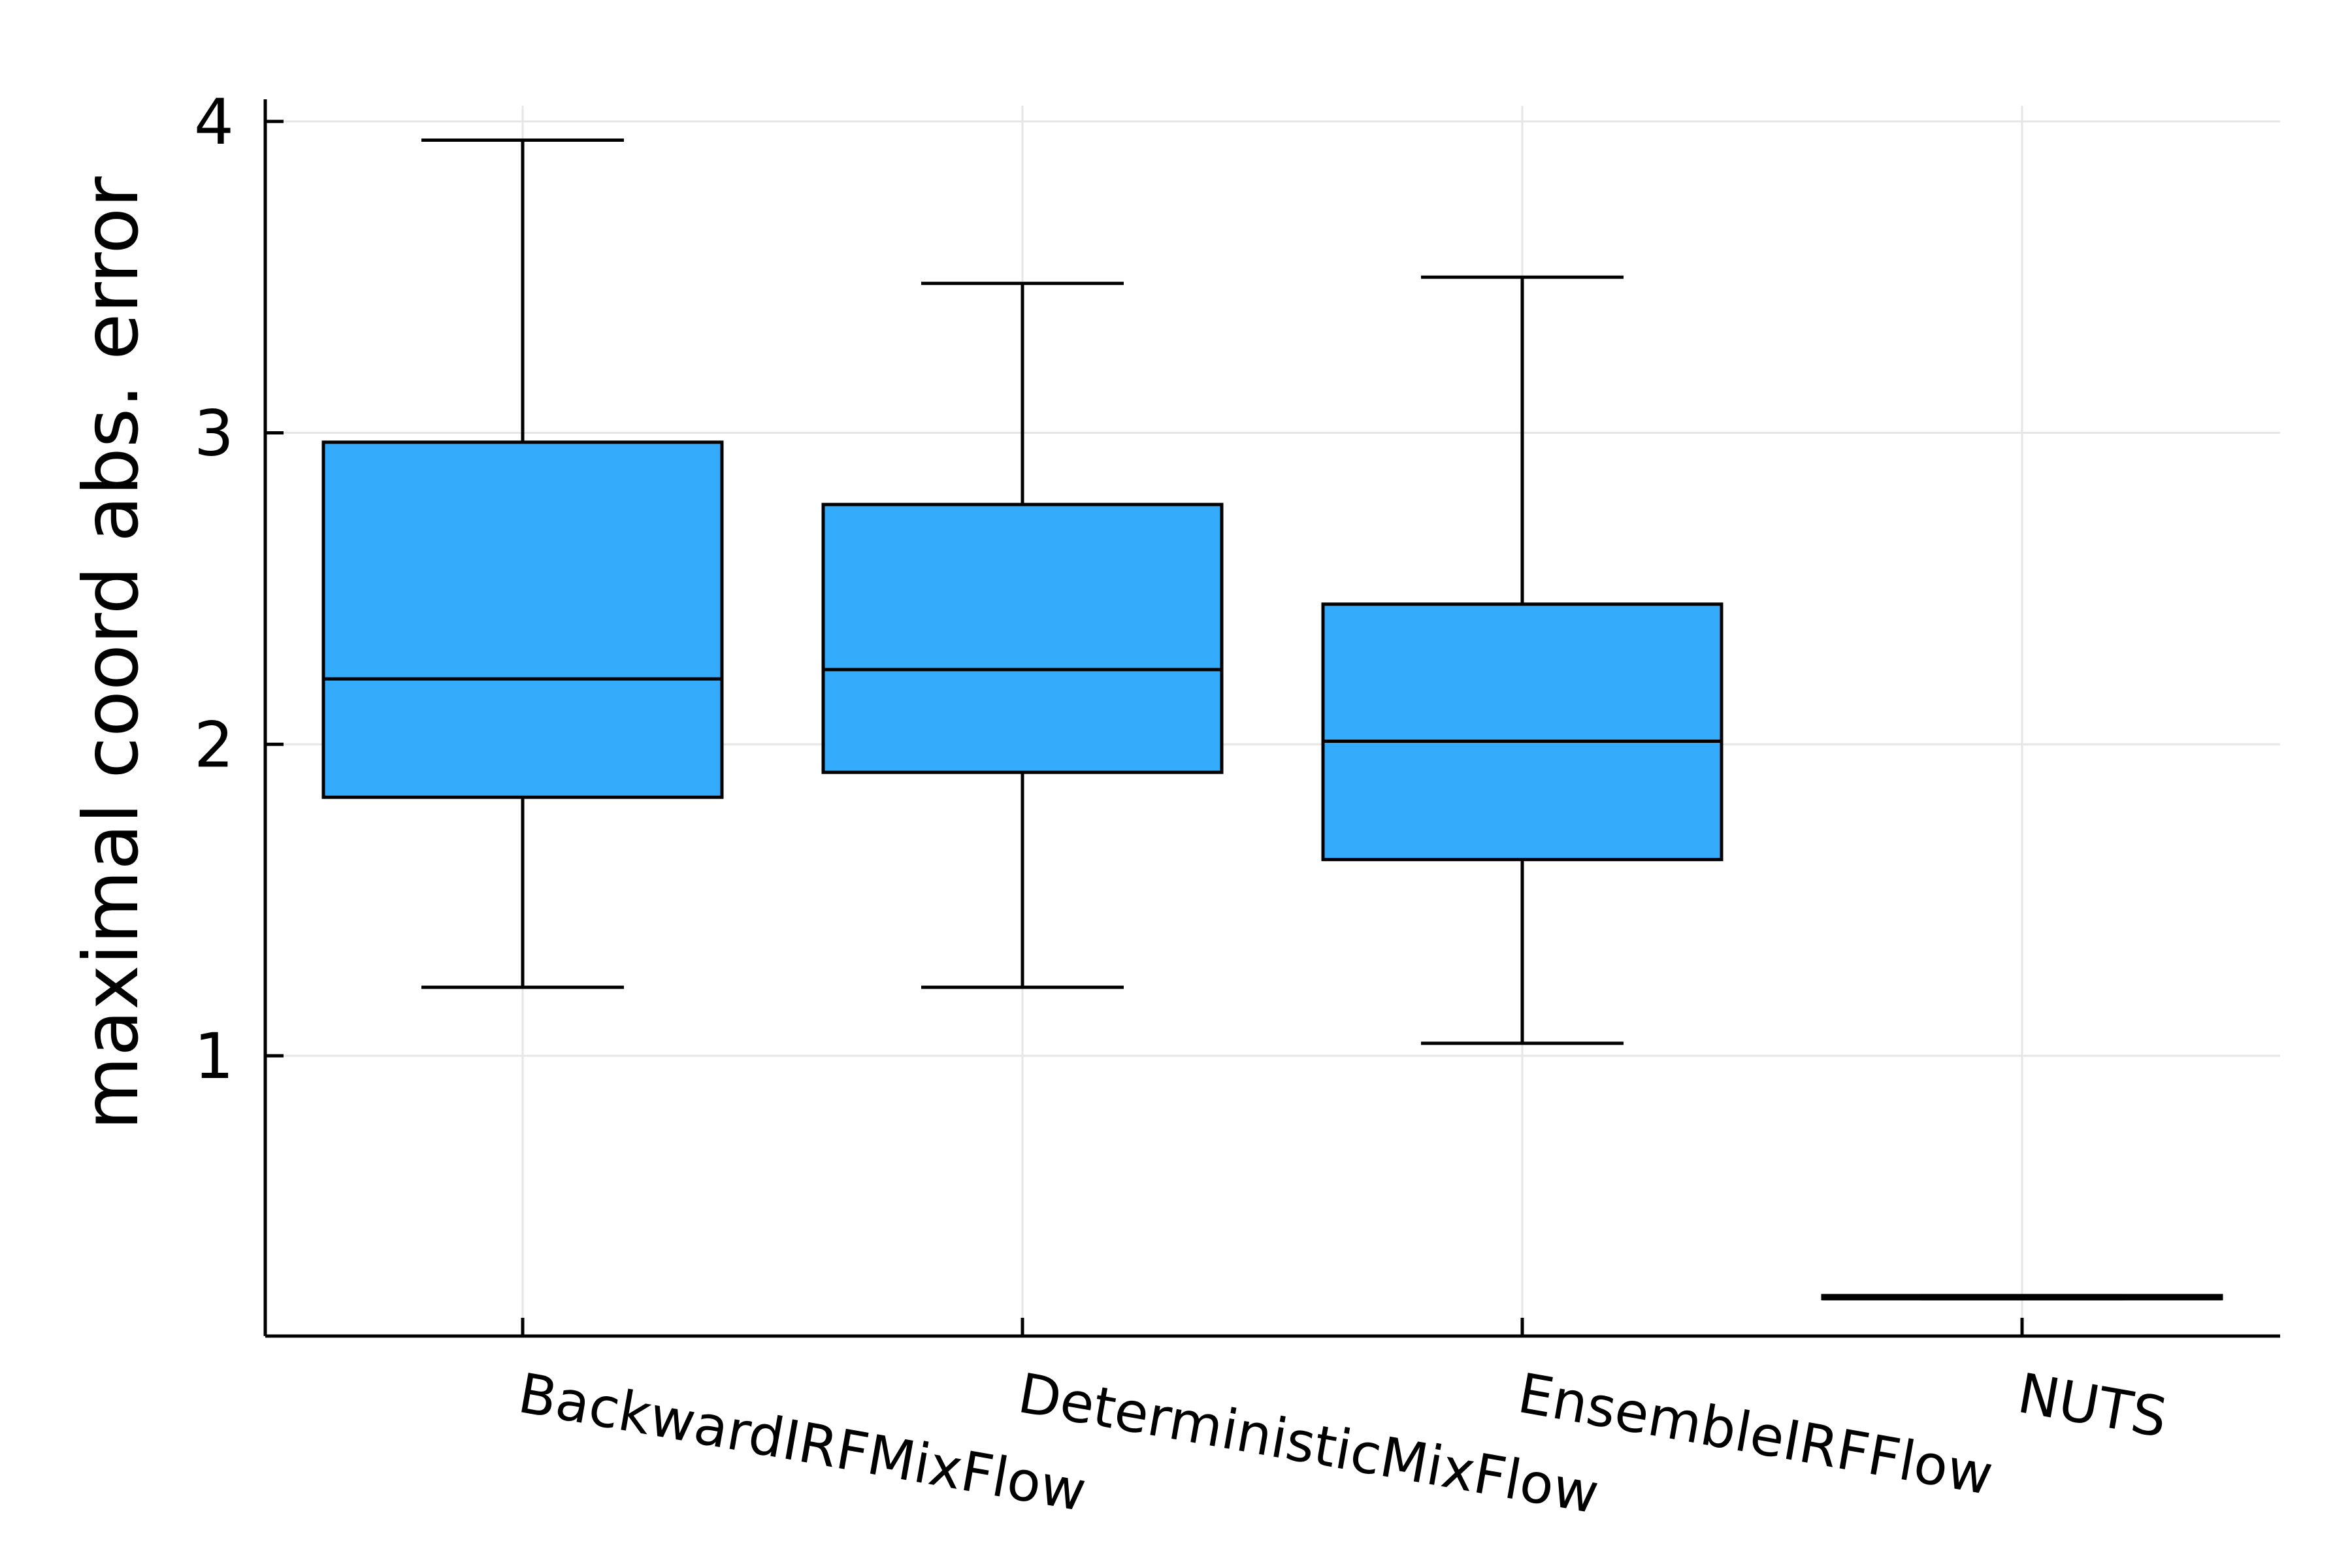 The height and width of the screenshot is (1568, 2352). What do you see at coordinates (111, 653) in the screenshot?
I see `y-axis-label: maximal coord abs. error` at bounding box center [111, 653].